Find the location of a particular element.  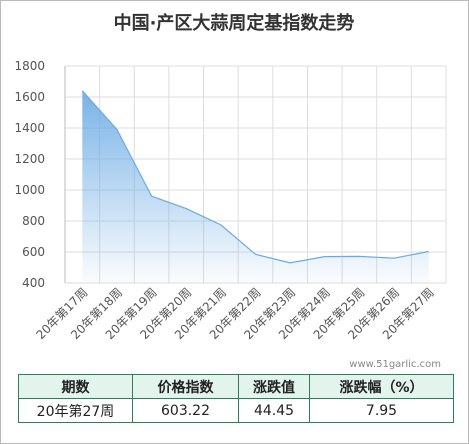

header-cell: 价格指数 is located at coordinates (185, 386).